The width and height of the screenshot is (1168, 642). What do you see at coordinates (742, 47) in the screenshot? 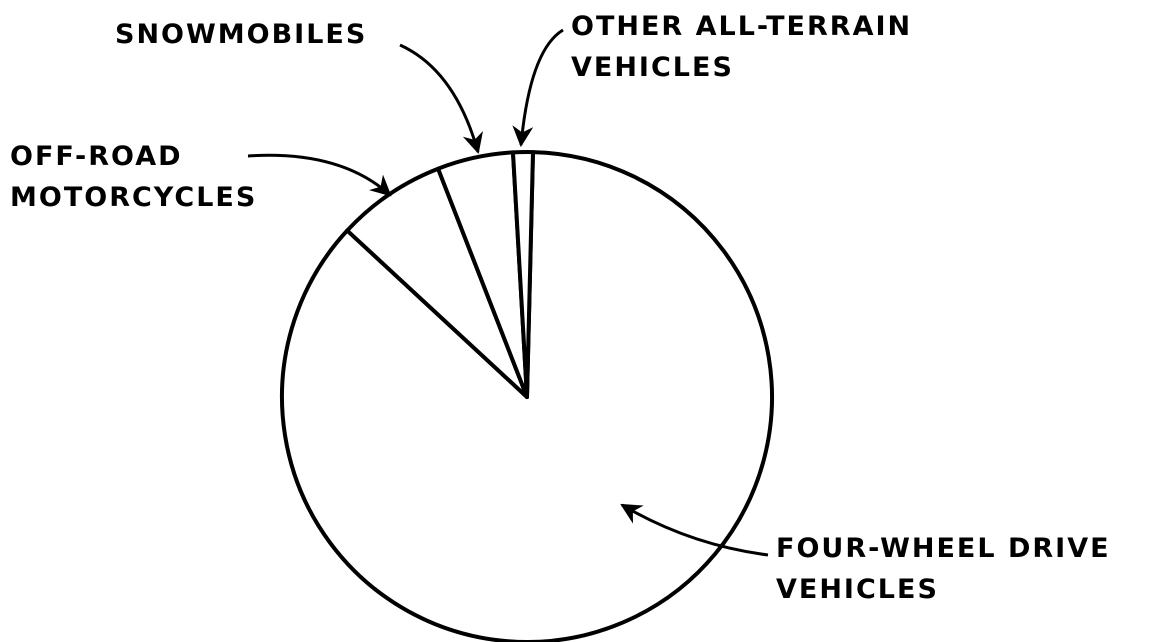
I see `slice-label: OTHER ALL-TERRAIN VEHICLES` at bounding box center [742, 47].